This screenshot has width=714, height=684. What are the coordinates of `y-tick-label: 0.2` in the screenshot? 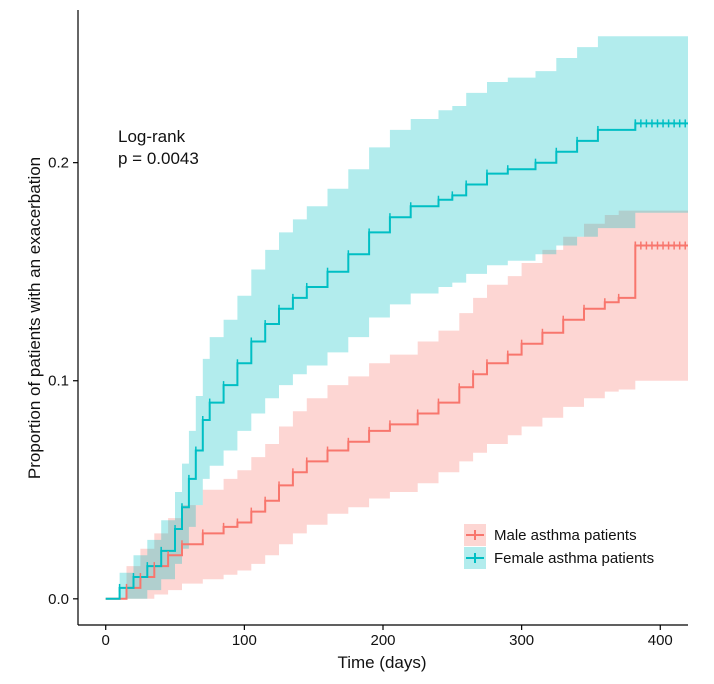 It's located at (58, 163).